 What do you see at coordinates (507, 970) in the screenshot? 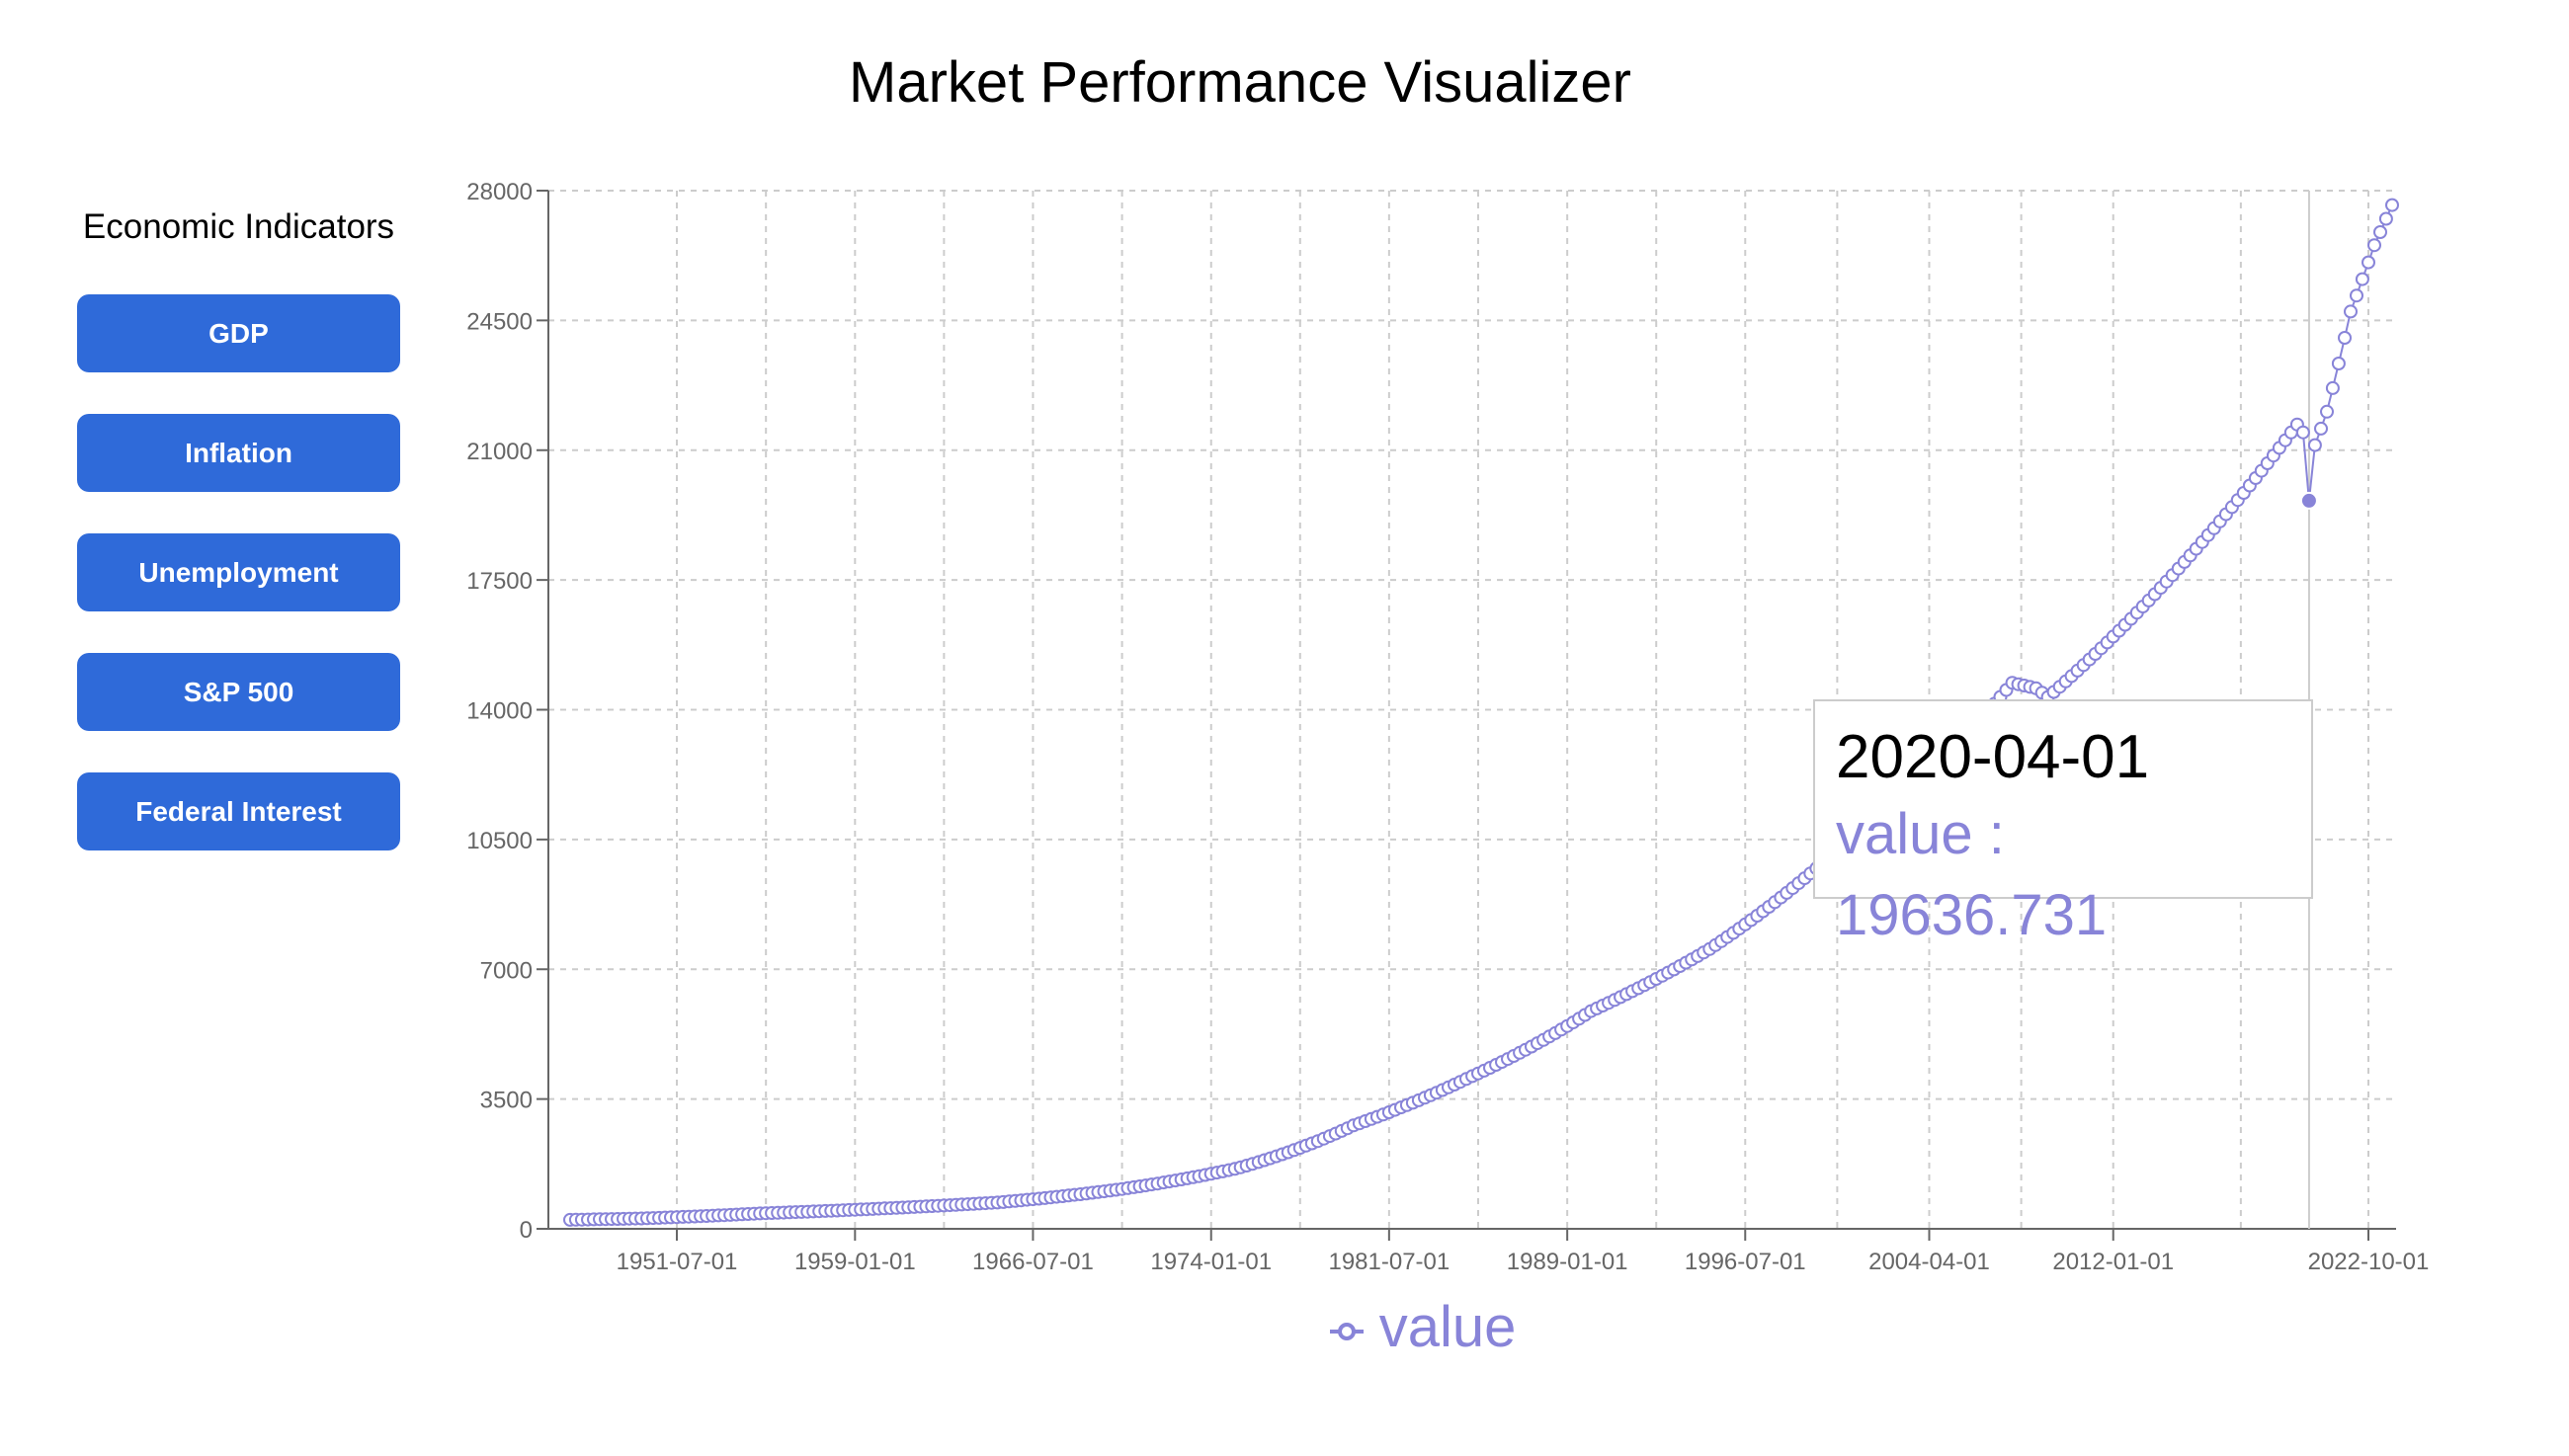
I see `y-tick-label: 7000` at bounding box center [507, 970].